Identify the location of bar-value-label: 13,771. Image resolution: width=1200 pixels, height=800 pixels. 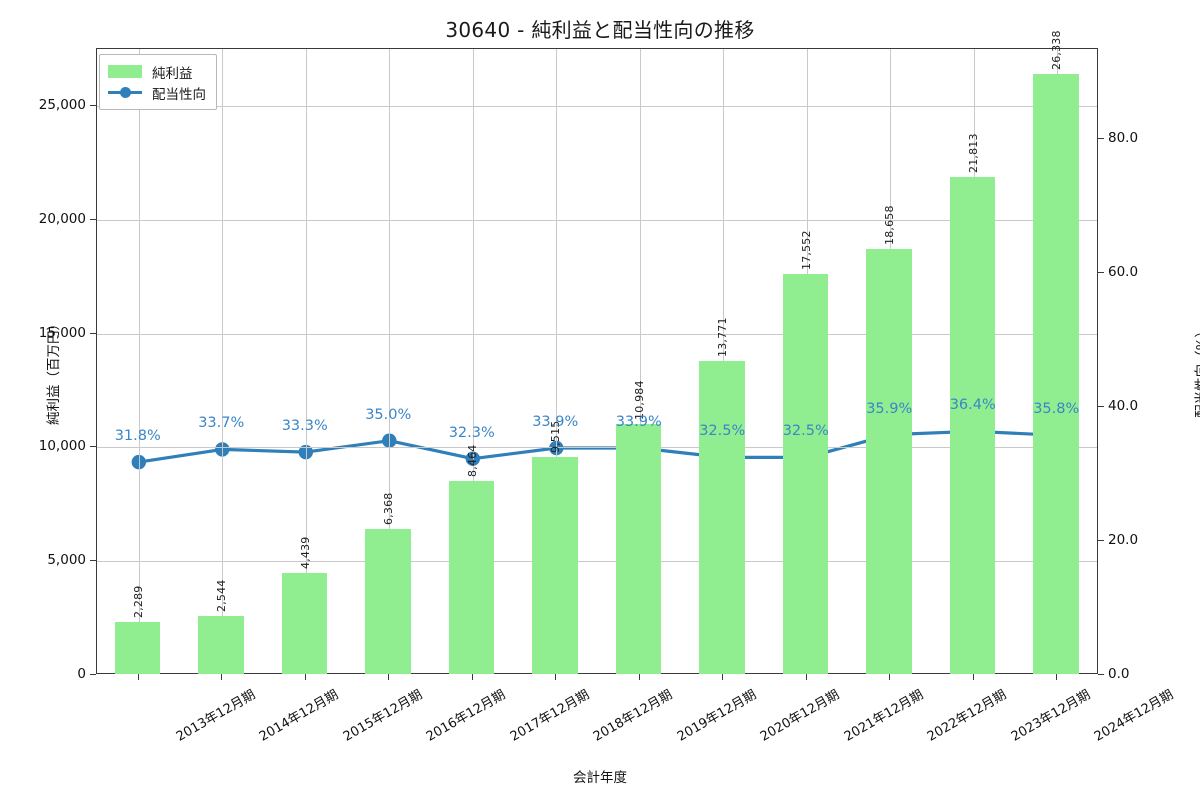
(723, 336).